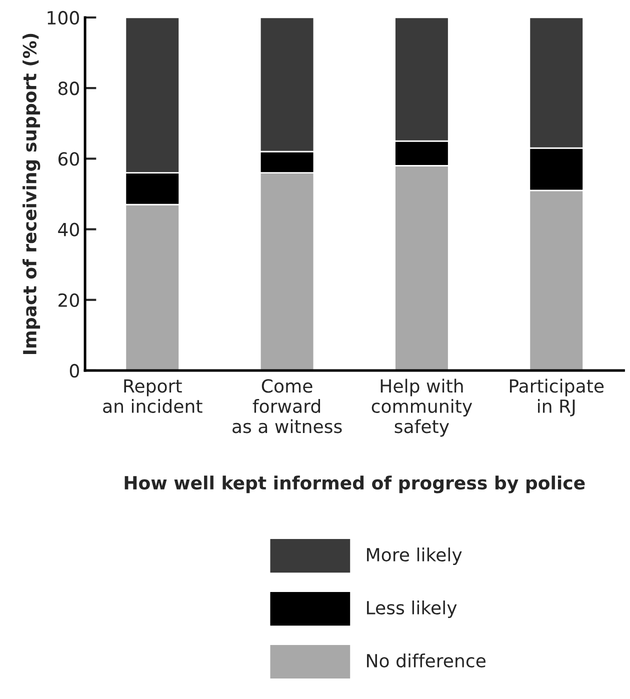  I want to click on x-tick-label: Help with community safety, so click(422, 407).